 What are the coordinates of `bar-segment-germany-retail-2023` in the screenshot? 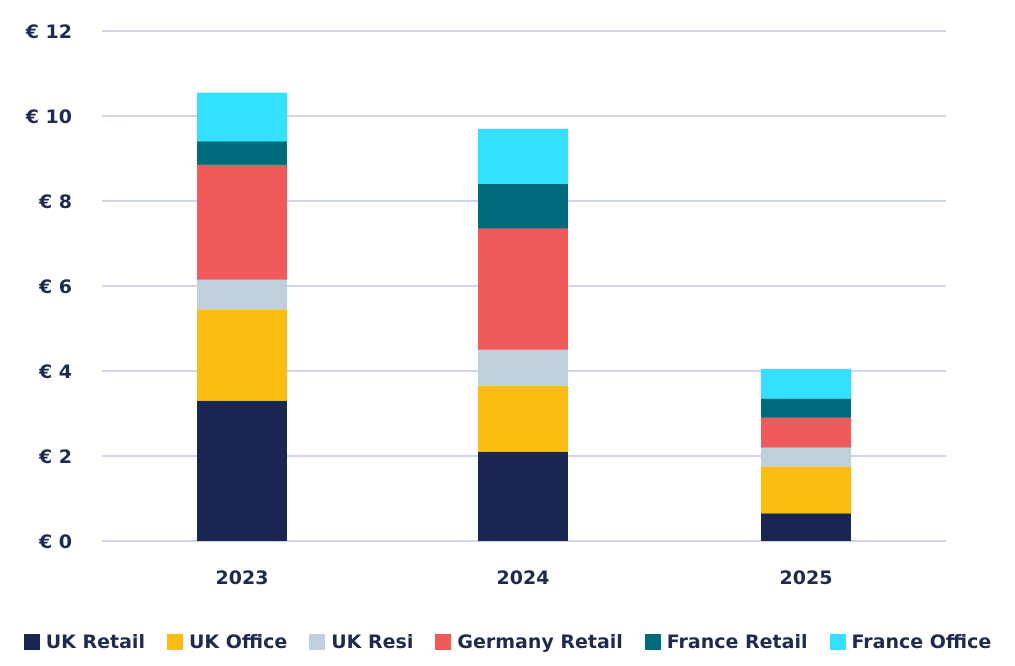 It's located at (242, 222).